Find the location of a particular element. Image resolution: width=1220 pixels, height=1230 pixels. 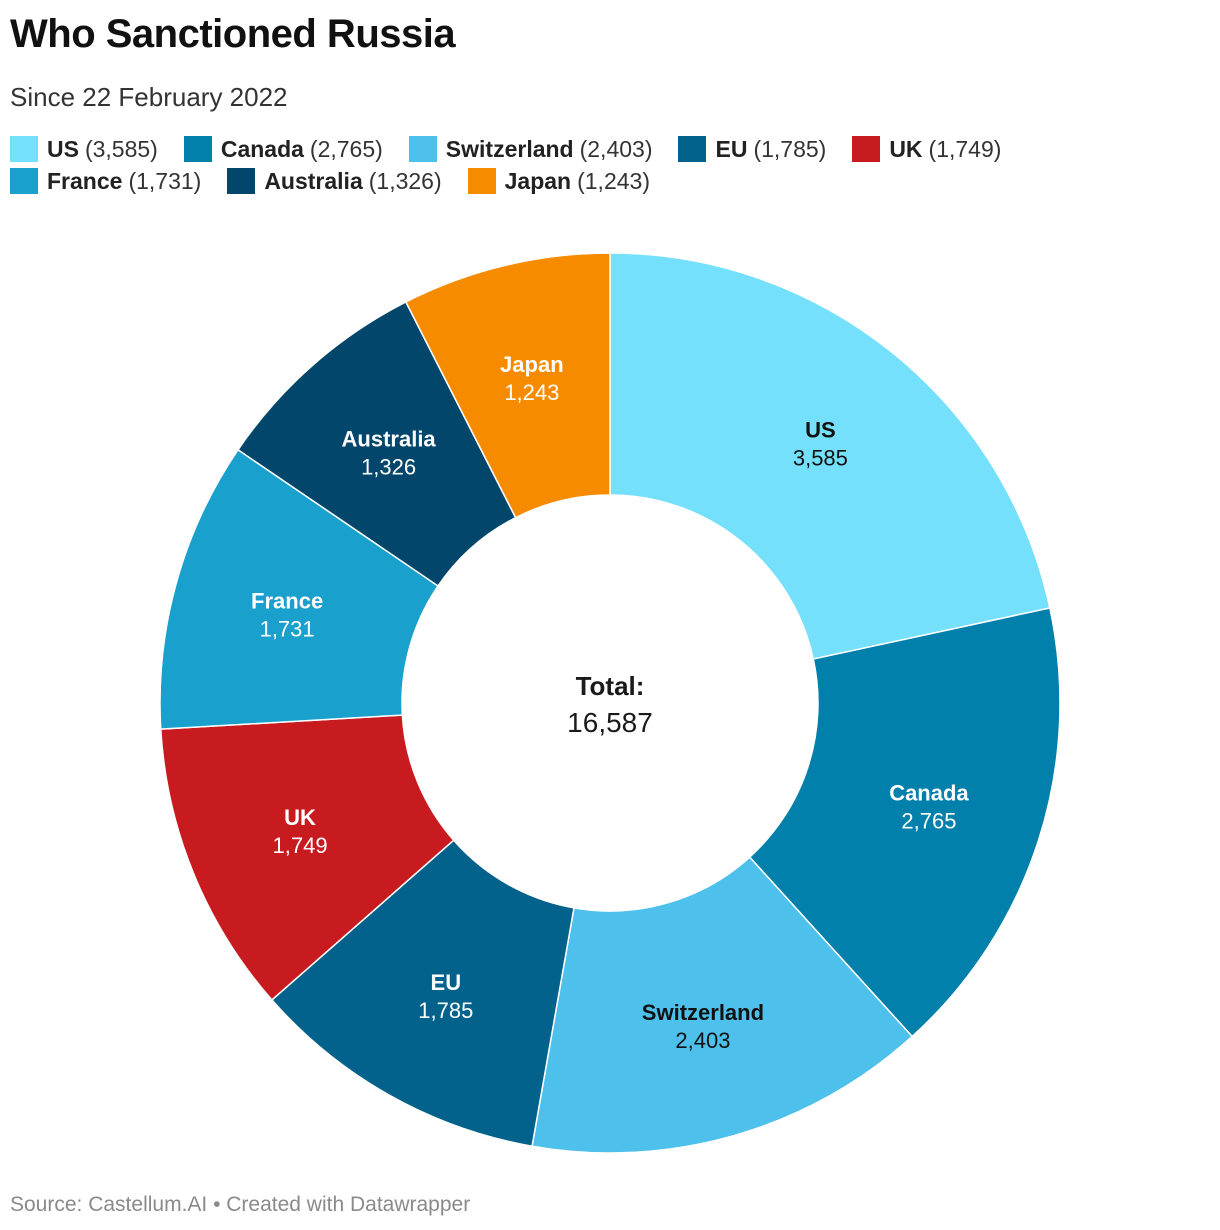

legend-value: (1,785) is located at coordinates (790, 148).